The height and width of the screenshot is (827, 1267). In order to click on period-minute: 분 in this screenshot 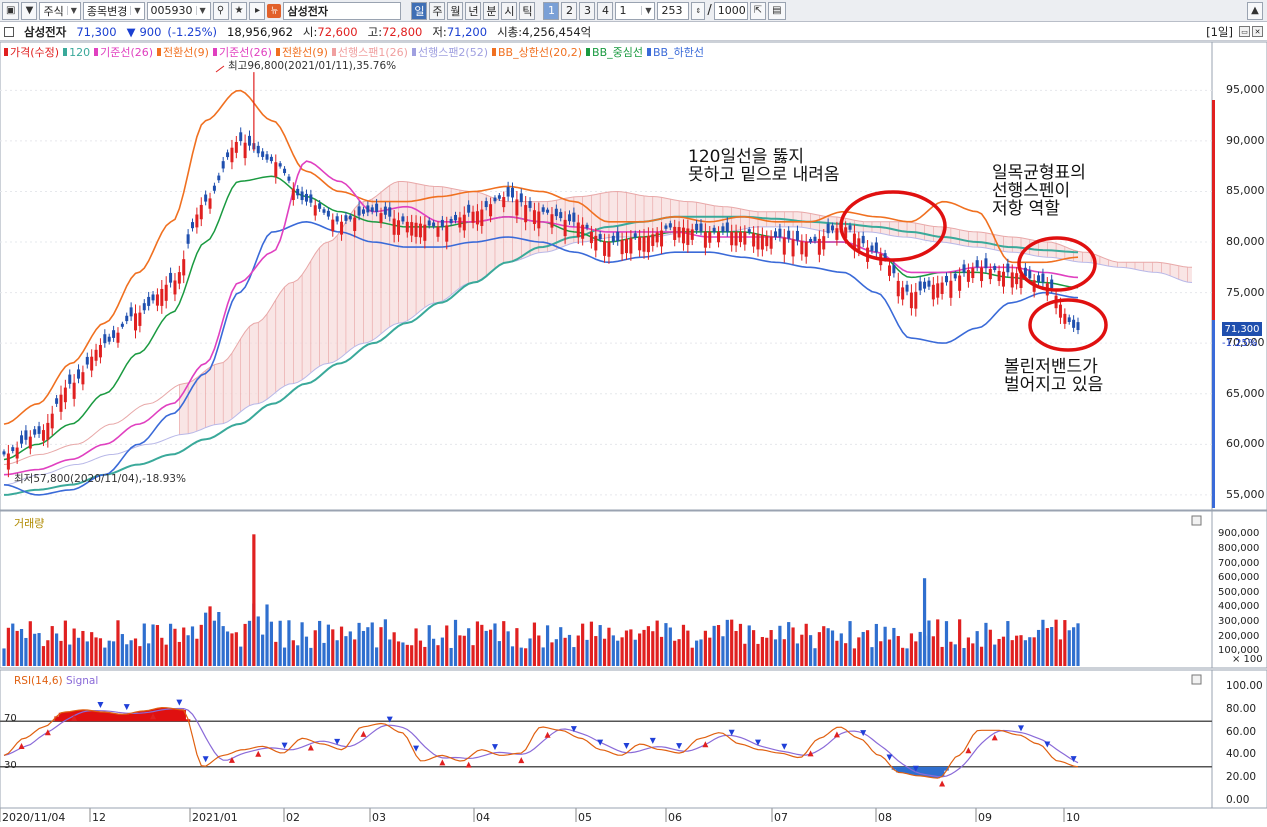, I will do `click(491, 10)`.